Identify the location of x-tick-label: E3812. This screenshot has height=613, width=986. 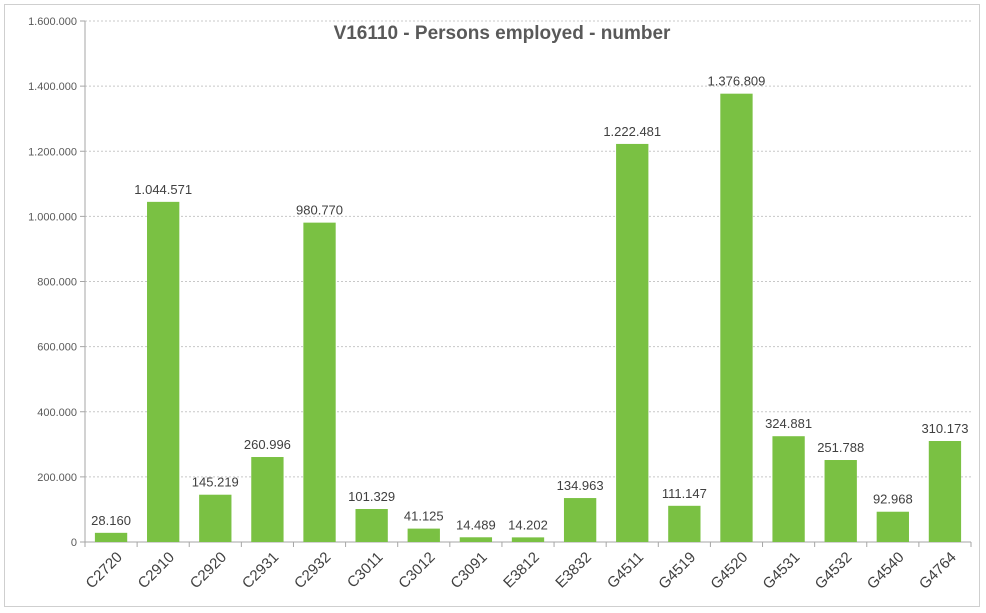
(521, 570).